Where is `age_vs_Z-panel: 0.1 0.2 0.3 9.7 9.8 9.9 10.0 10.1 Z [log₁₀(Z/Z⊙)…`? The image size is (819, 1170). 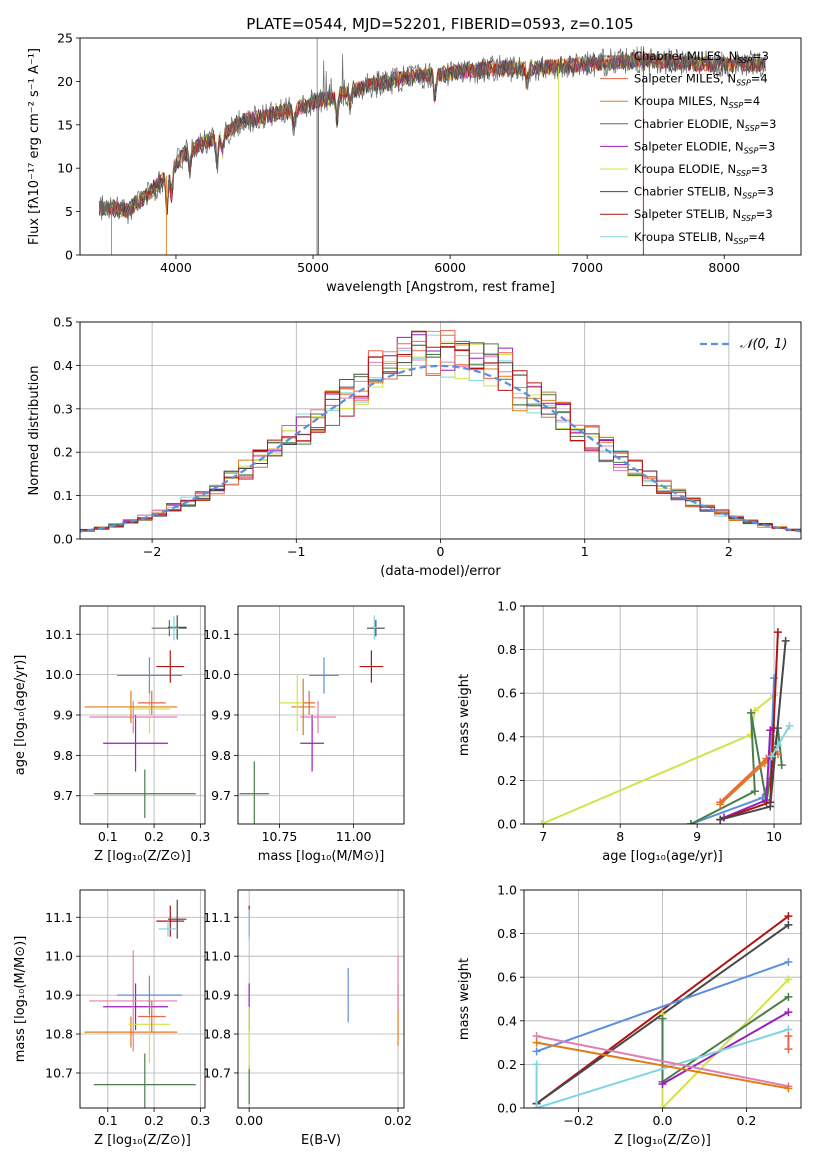 age_vs_Z-panel: 0.1 0.2 0.3 9.7 9.8 9.9 10.0 10.1 Z [log₁₀(Z/Z⊙)… is located at coordinates (111, 734).